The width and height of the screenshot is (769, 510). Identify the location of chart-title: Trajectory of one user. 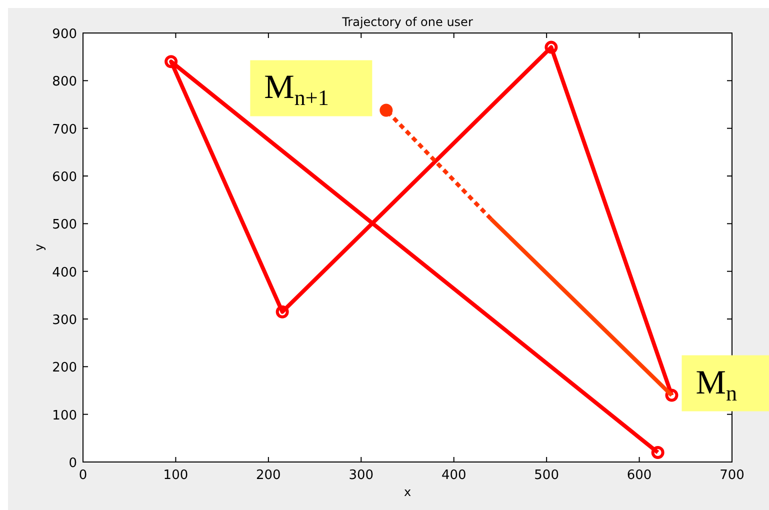
(407, 22).